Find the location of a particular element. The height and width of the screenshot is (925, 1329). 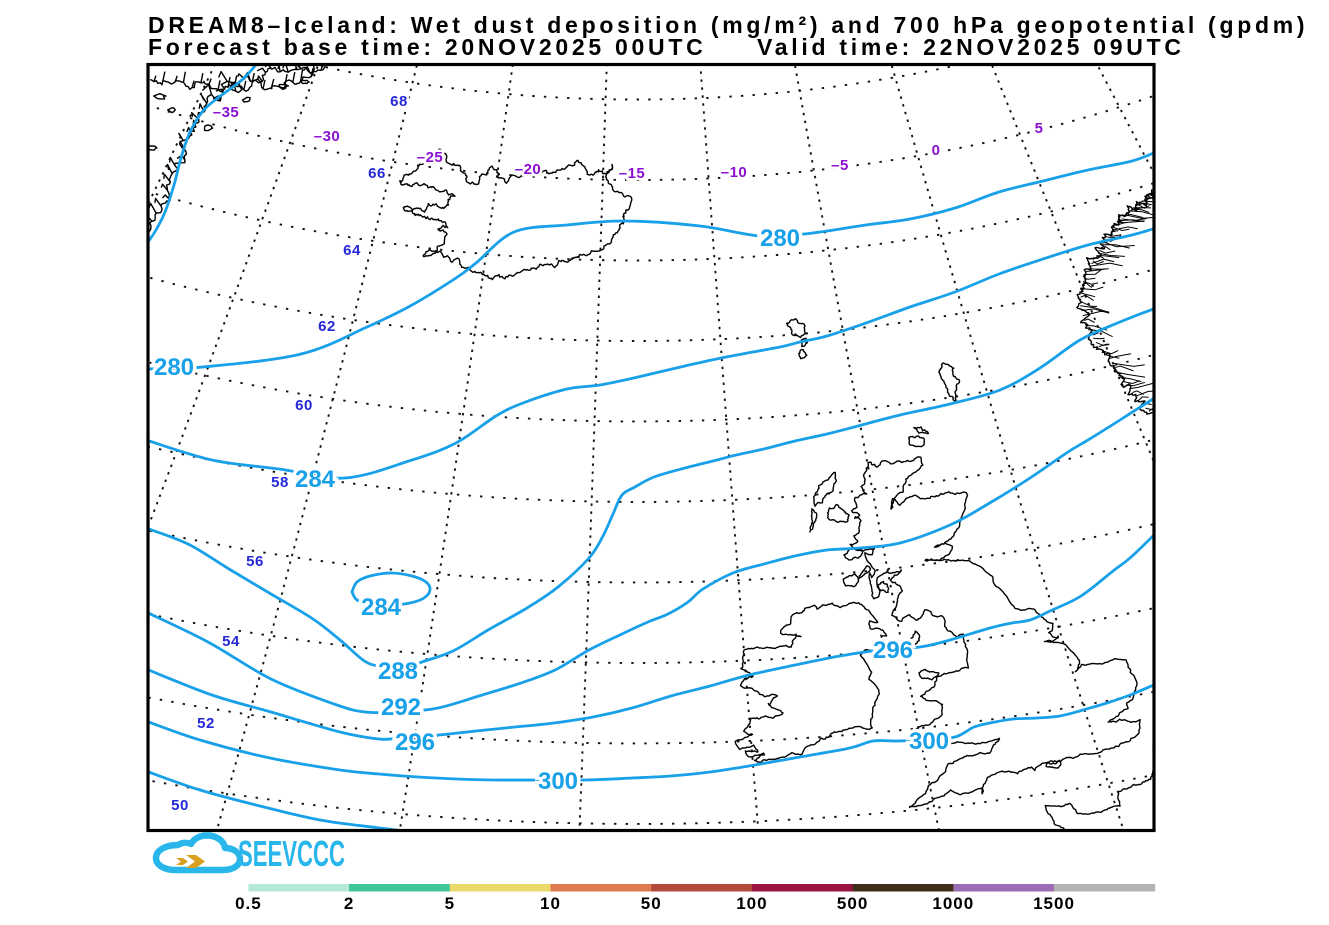

svg-text: 68 is located at coordinates (399, 101).